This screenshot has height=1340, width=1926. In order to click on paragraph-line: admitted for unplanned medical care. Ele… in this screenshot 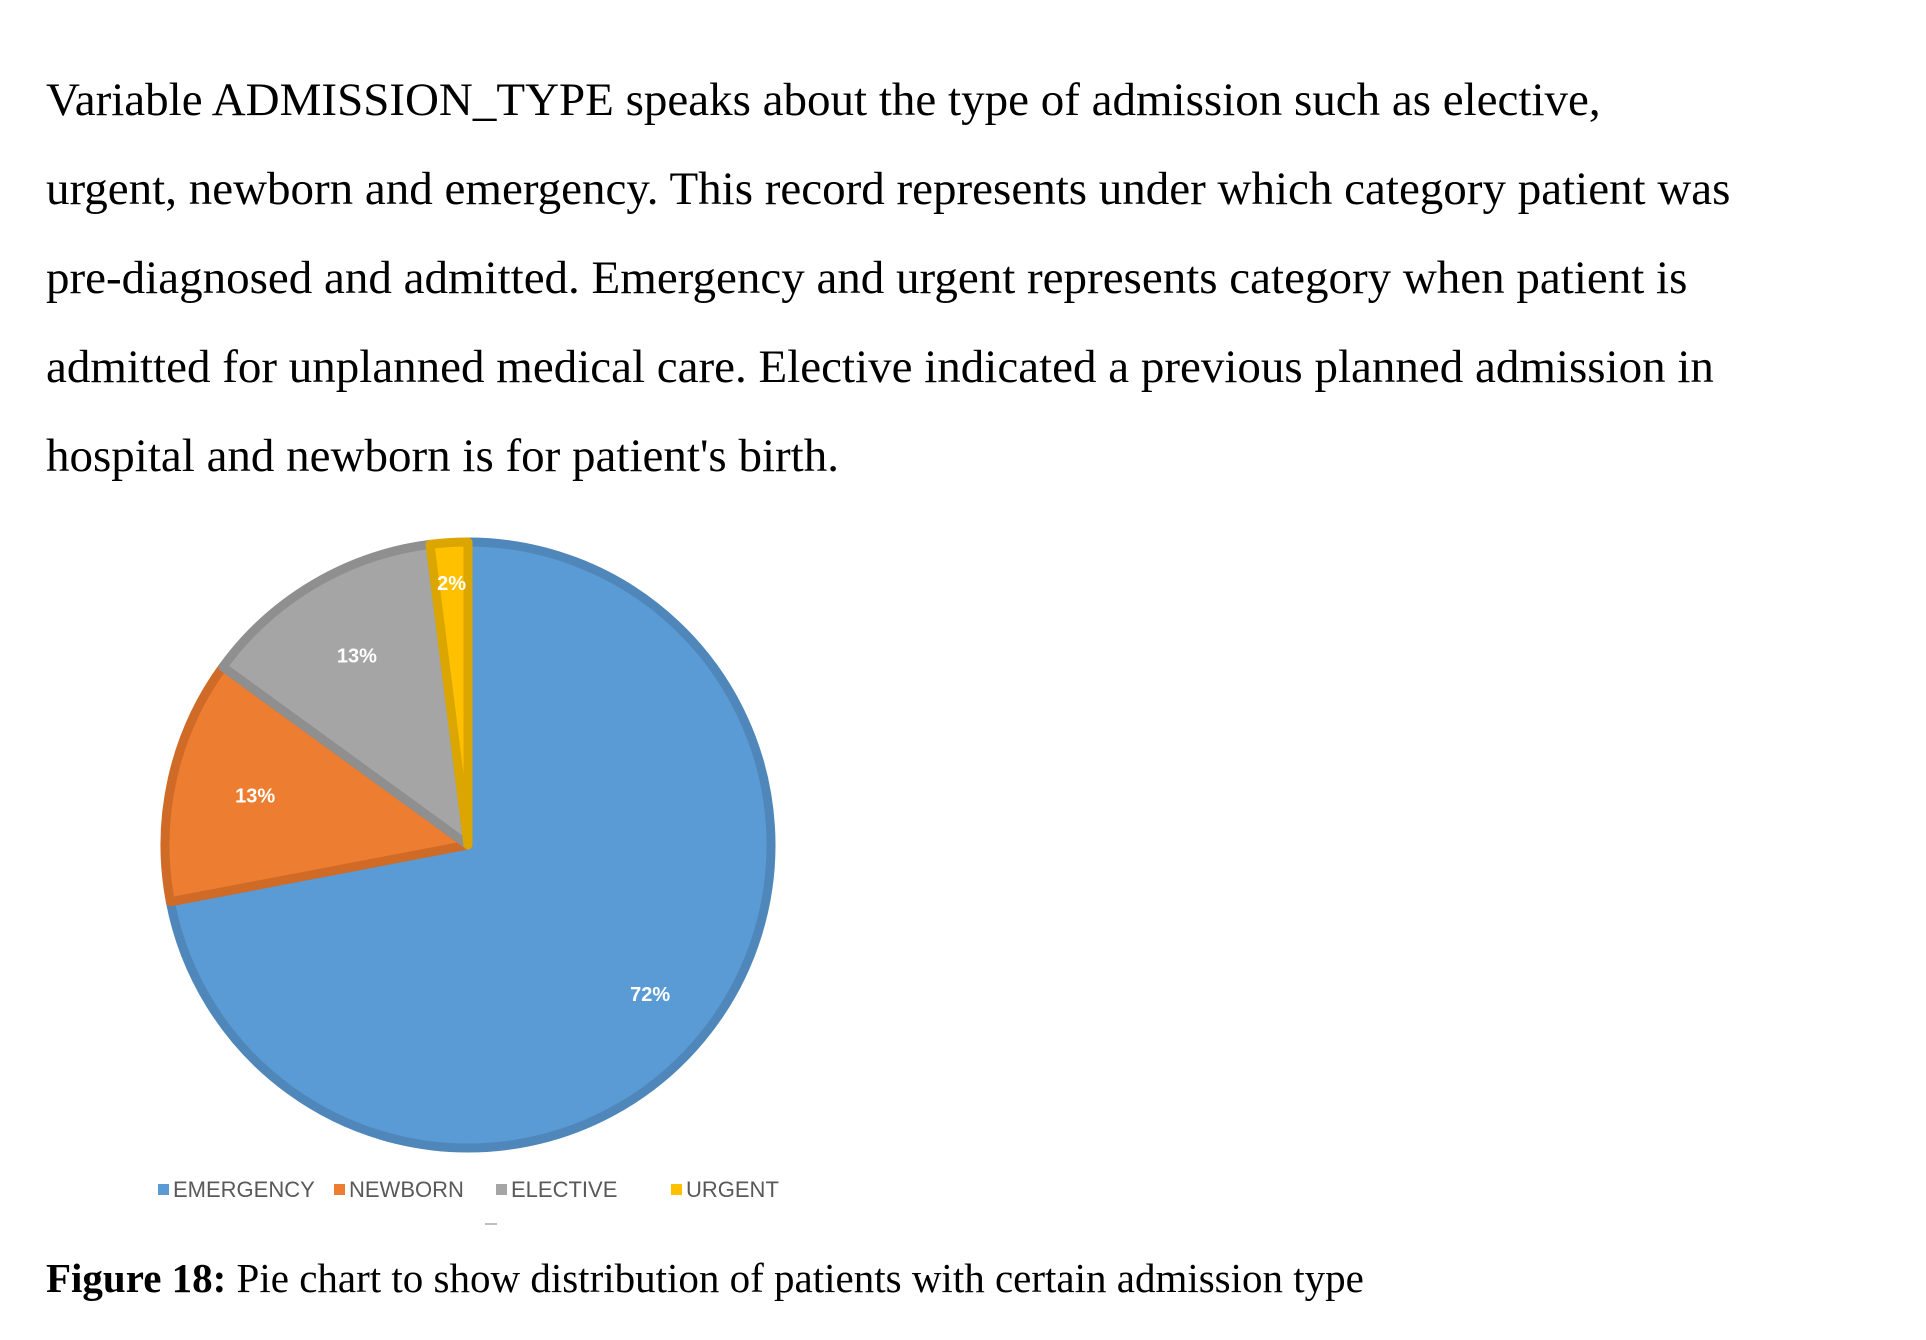, I will do `click(880, 367)`.